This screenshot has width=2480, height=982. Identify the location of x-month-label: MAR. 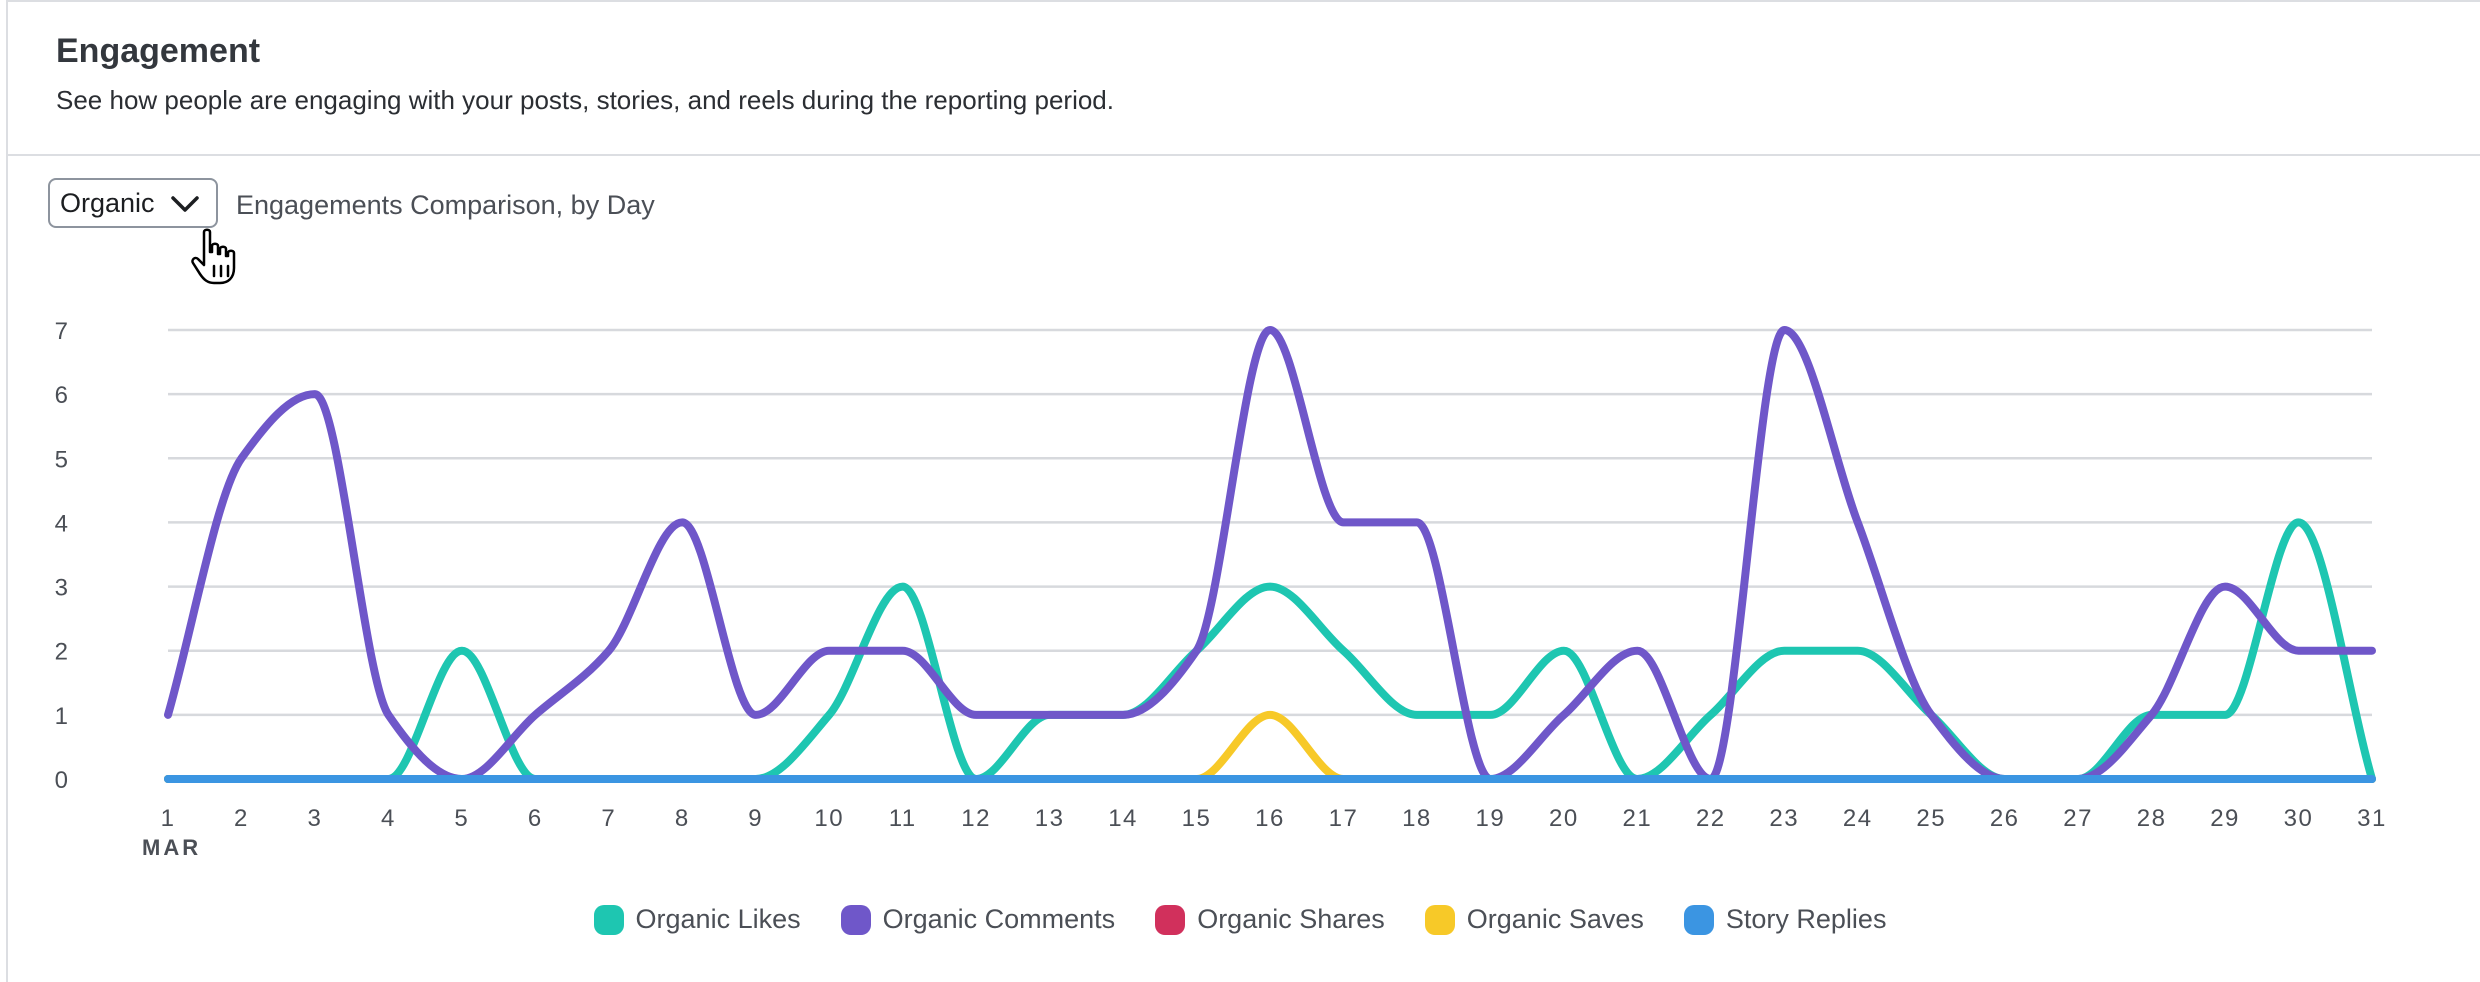
(171, 847).